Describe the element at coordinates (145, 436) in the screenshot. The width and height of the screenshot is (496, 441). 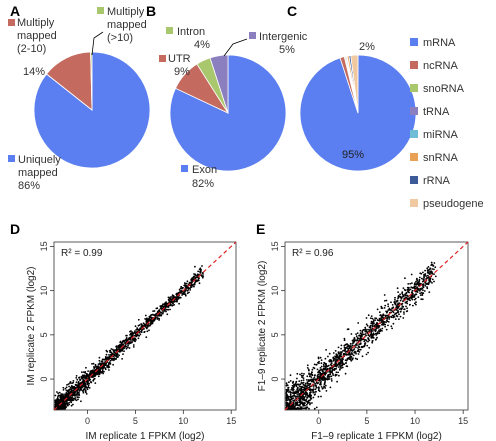
I see `x-axis-label: IM replicate 1 FPKM (log2)` at that location.